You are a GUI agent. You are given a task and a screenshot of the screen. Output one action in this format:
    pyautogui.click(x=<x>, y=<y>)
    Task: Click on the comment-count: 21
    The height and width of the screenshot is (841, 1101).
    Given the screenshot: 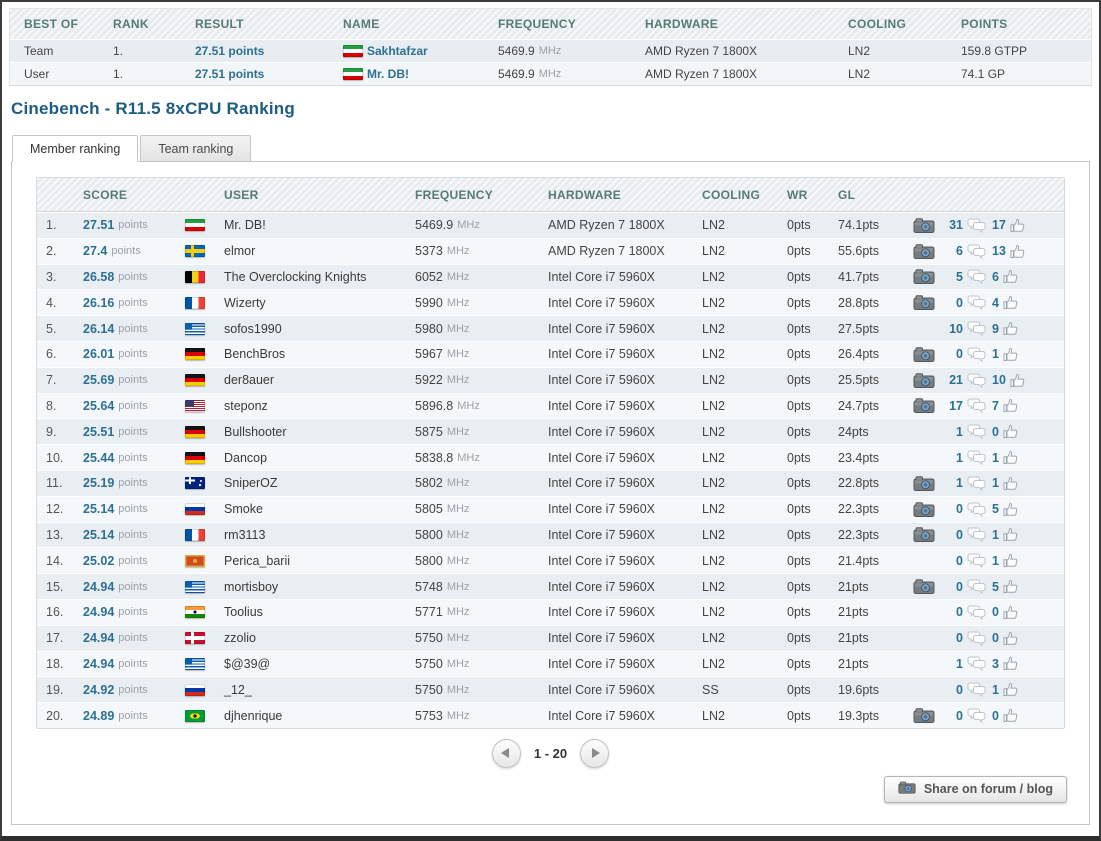 What is the action you would take?
    pyautogui.click(x=956, y=380)
    